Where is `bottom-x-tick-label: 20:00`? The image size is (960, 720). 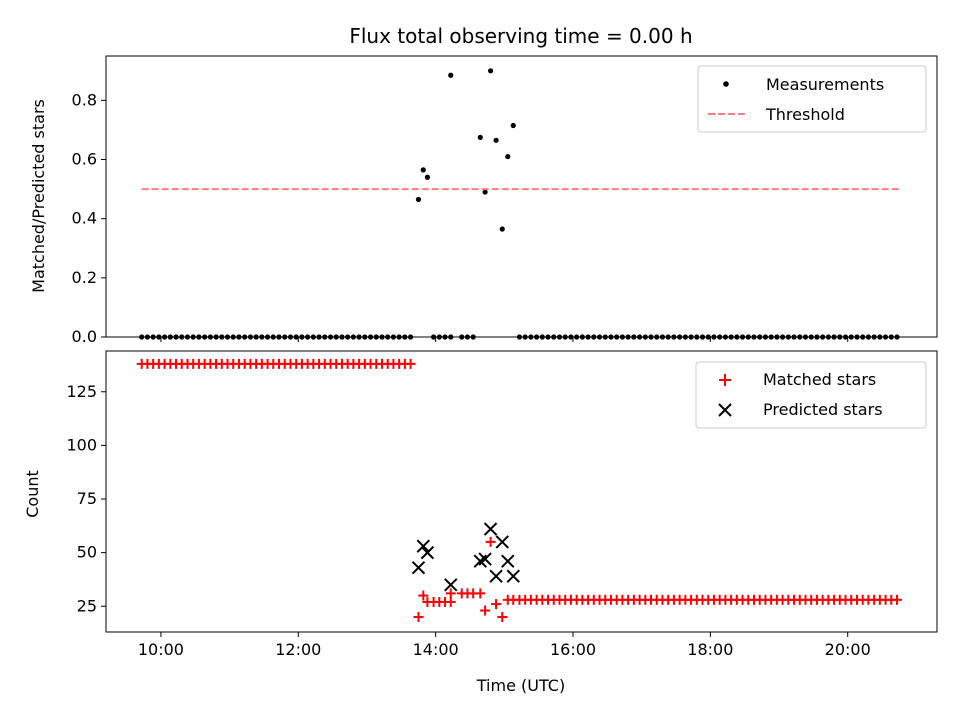 bottom-x-tick-label: 20:00 is located at coordinates (848, 649).